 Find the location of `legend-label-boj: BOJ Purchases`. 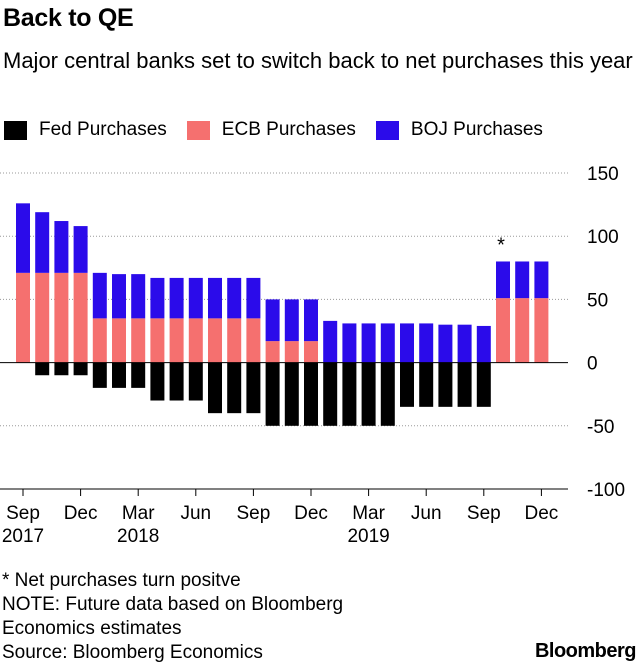

legend-label-boj: BOJ Purchases is located at coordinates (476, 129).